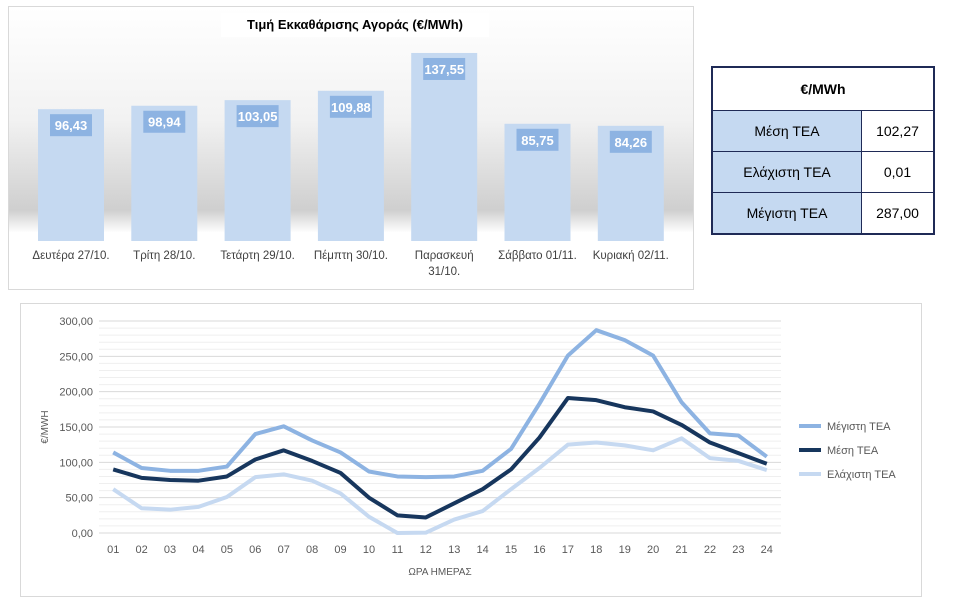 Image resolution: width=954 pixels, height=607 pixels. Describe the element at coordinates (786, 172) in the screenshot. I see `row-label: Ελάχιστη ΤΕΑ` at that location.